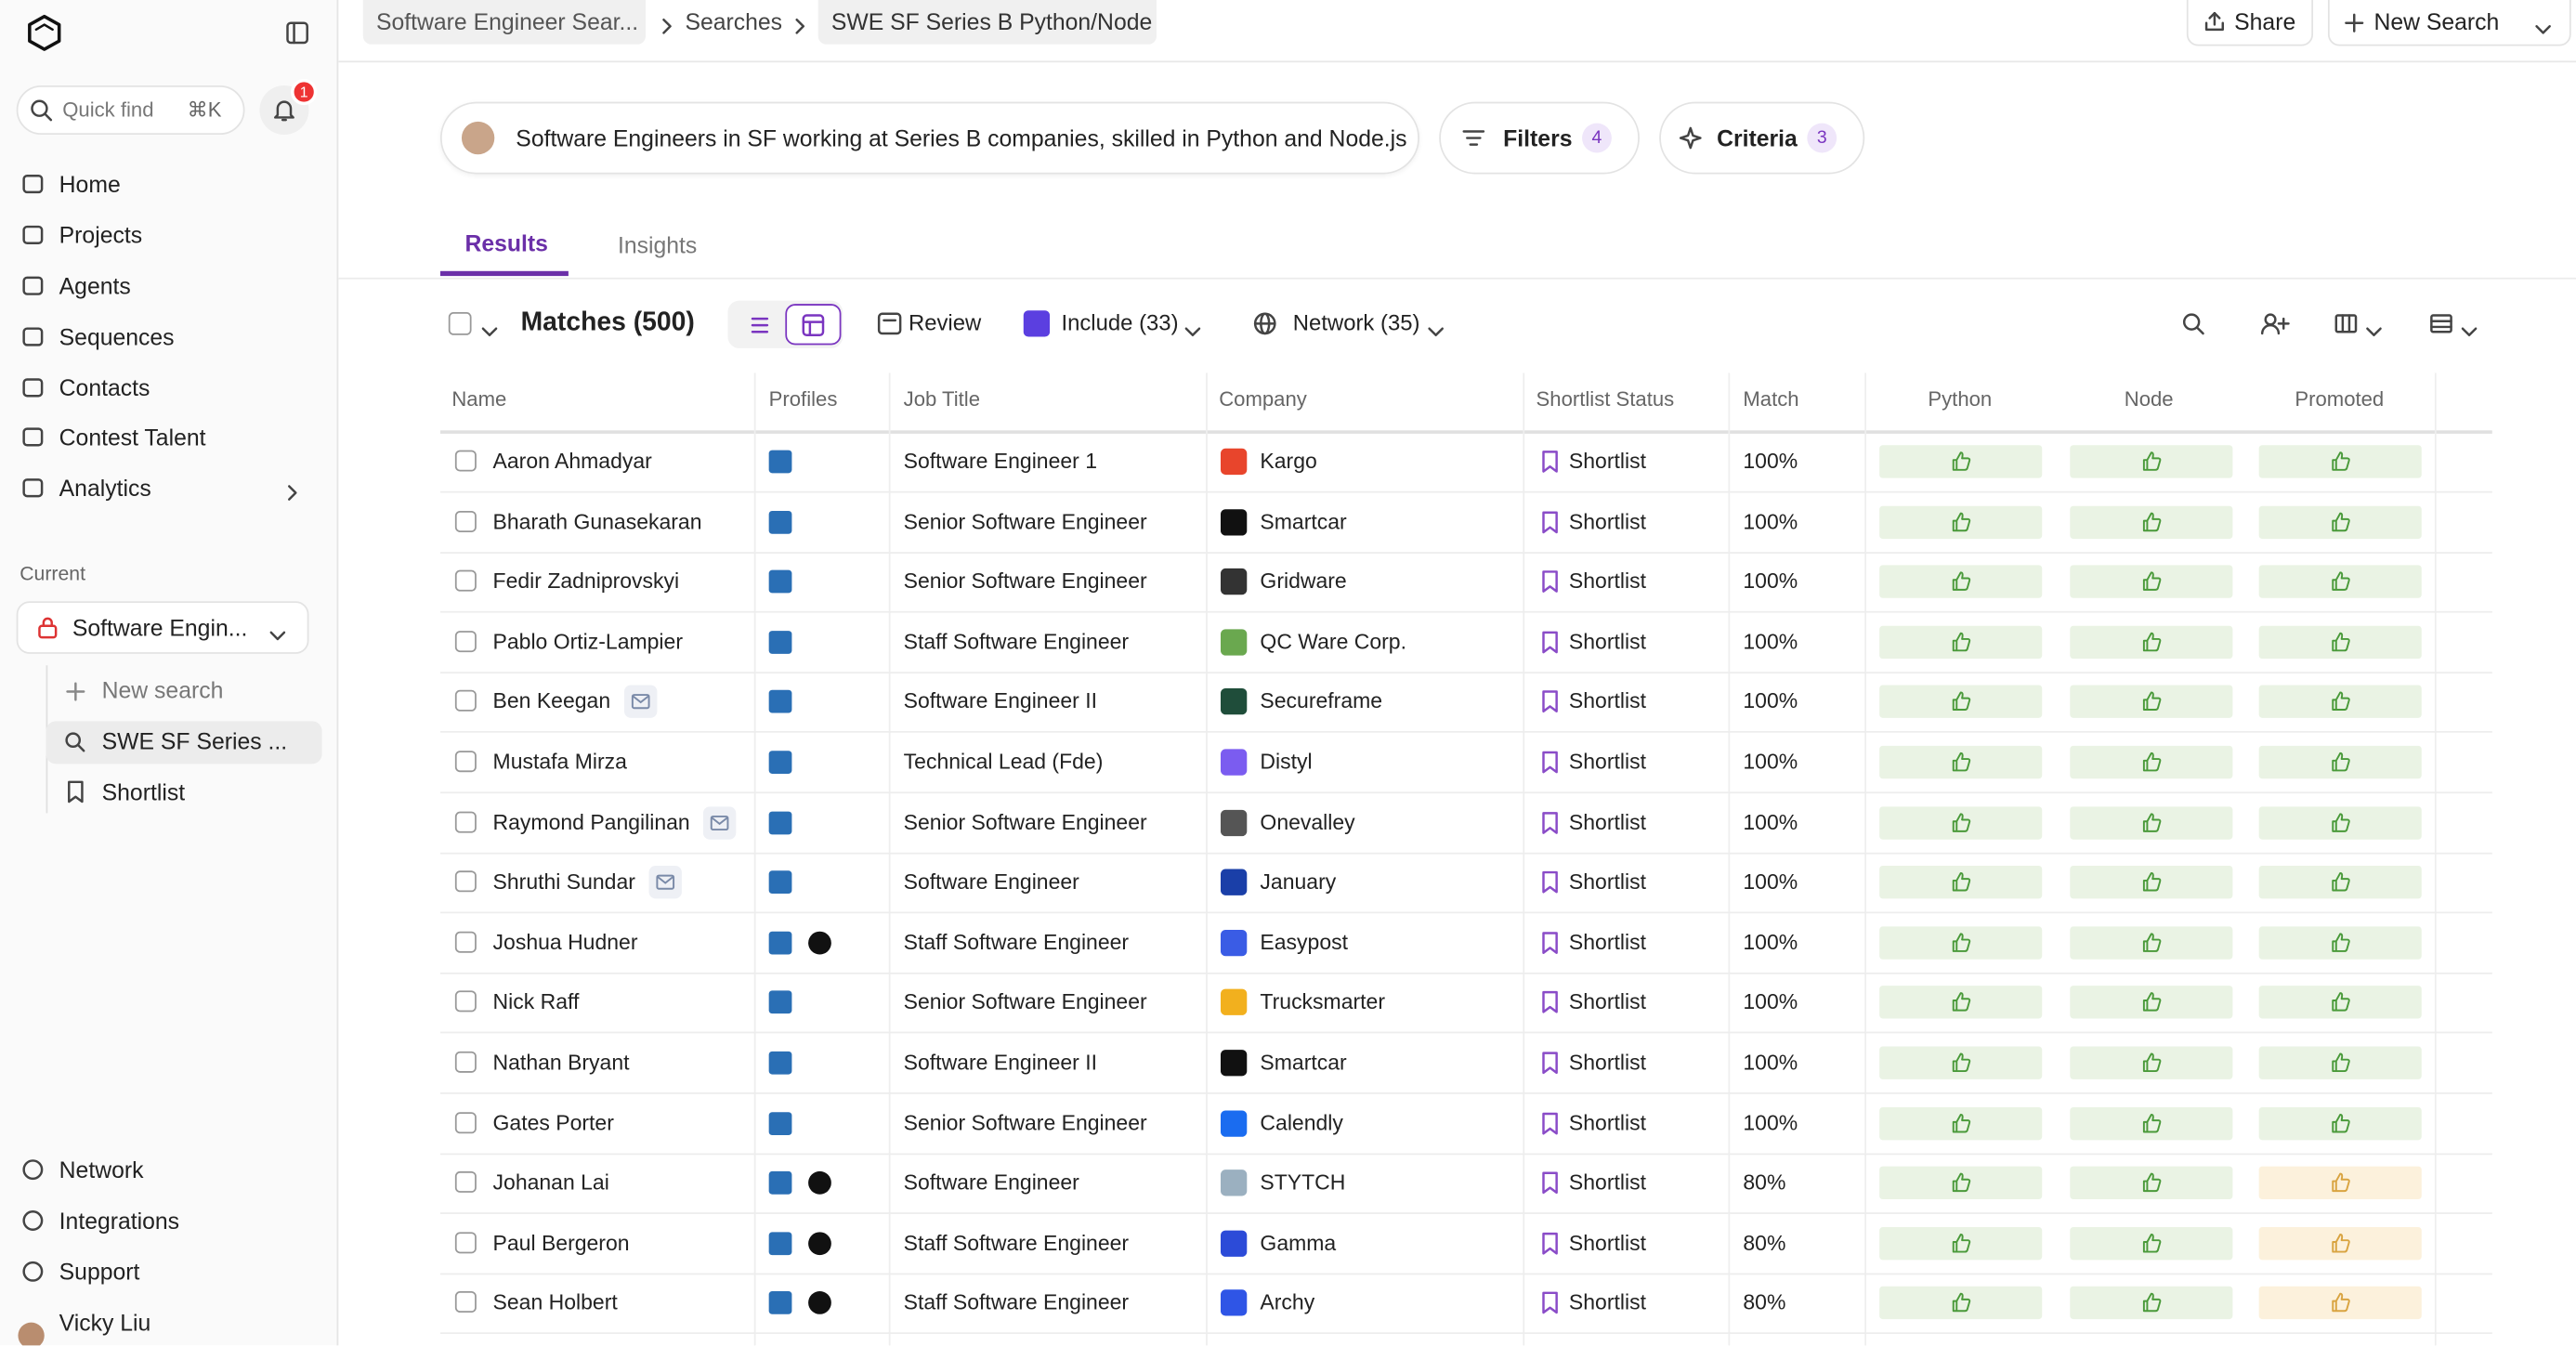 Image resolution: width=2576 pixels, height=1346 pixels. Describe the element at coordinates (162, 627) in the screenshot. I see `project-select` at that location.